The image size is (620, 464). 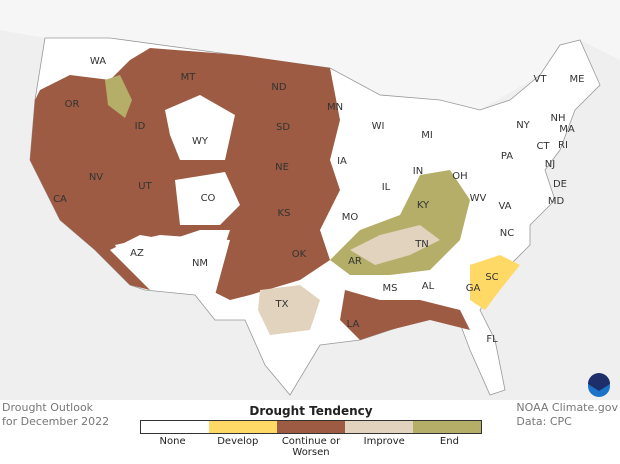 I want to click on state-label-wv: WV, so click(x=478, y=198).